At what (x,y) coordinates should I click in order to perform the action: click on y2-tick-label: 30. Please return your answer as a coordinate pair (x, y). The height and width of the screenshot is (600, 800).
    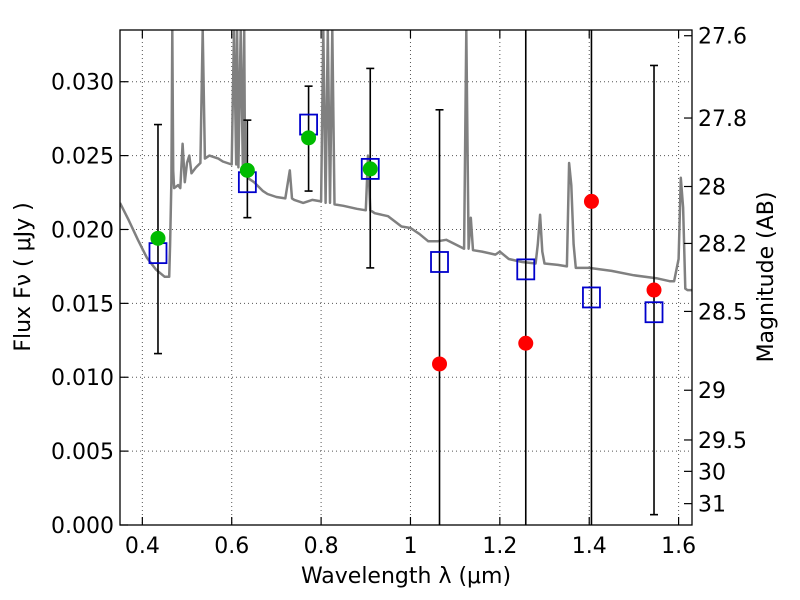
    Looking at the image, I should click on (712, 472).